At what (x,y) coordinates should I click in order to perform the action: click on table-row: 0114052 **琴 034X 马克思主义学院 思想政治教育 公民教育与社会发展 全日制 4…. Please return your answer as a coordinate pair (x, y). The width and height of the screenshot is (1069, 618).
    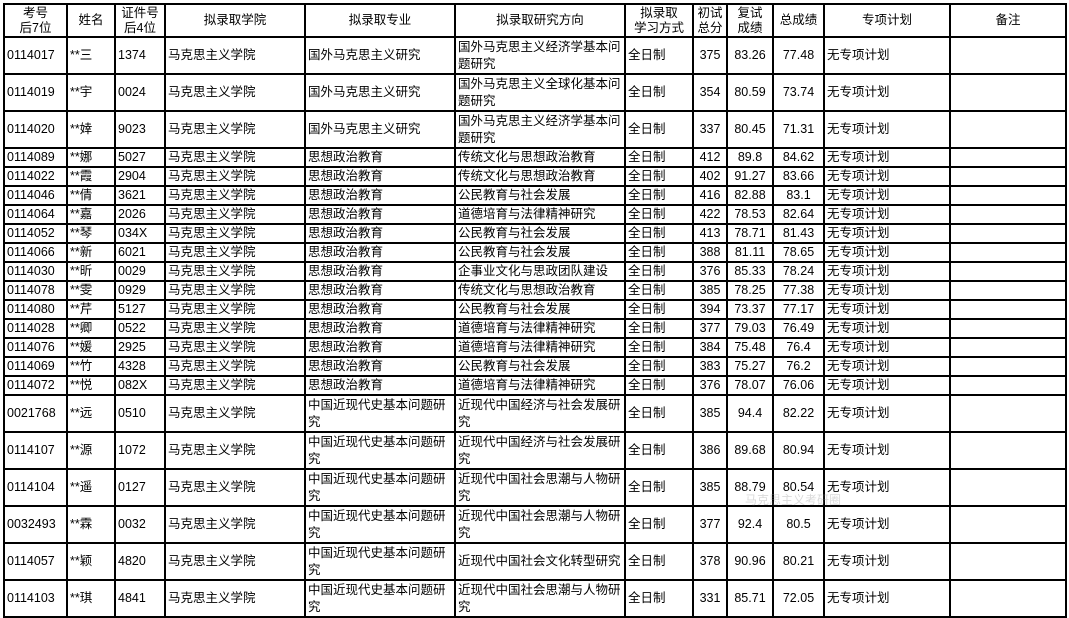
    Looking at the image, I should click on (535, 233).